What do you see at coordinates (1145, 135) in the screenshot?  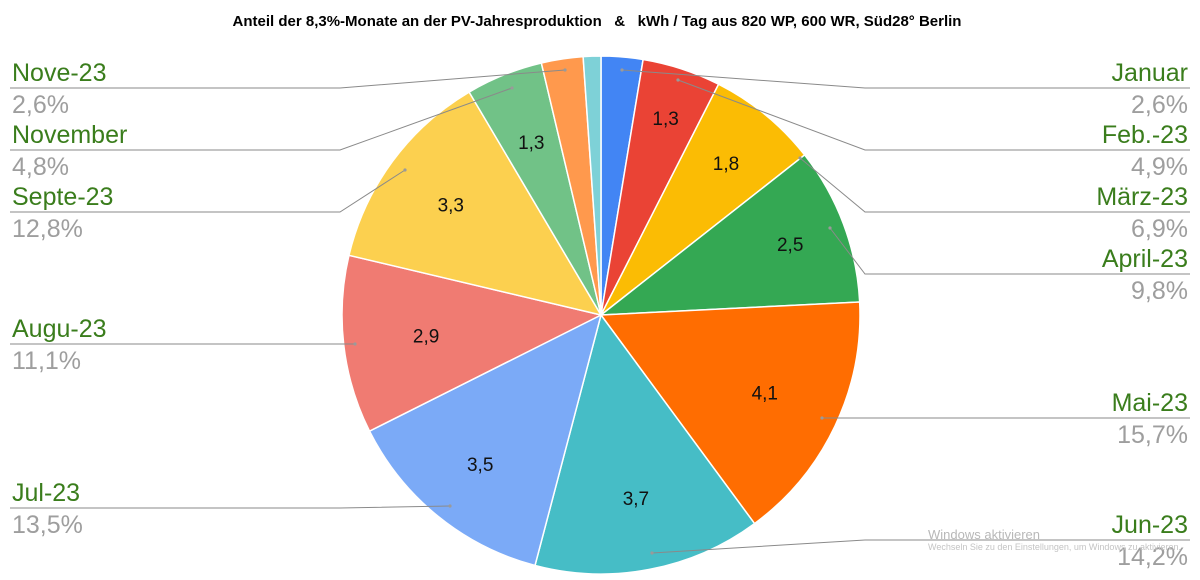 I see `legend-month-label: Feb.-23` at bounding box center [1145, 135].